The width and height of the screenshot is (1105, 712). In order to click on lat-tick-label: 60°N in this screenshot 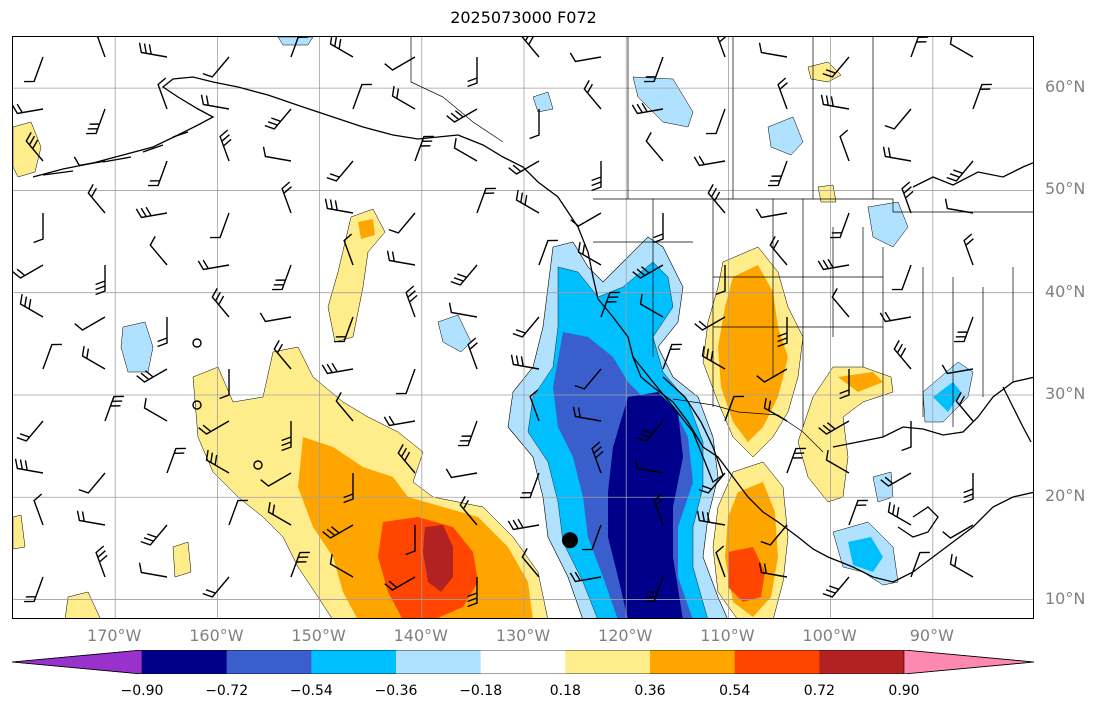, I will do `click(1065, 87)`.